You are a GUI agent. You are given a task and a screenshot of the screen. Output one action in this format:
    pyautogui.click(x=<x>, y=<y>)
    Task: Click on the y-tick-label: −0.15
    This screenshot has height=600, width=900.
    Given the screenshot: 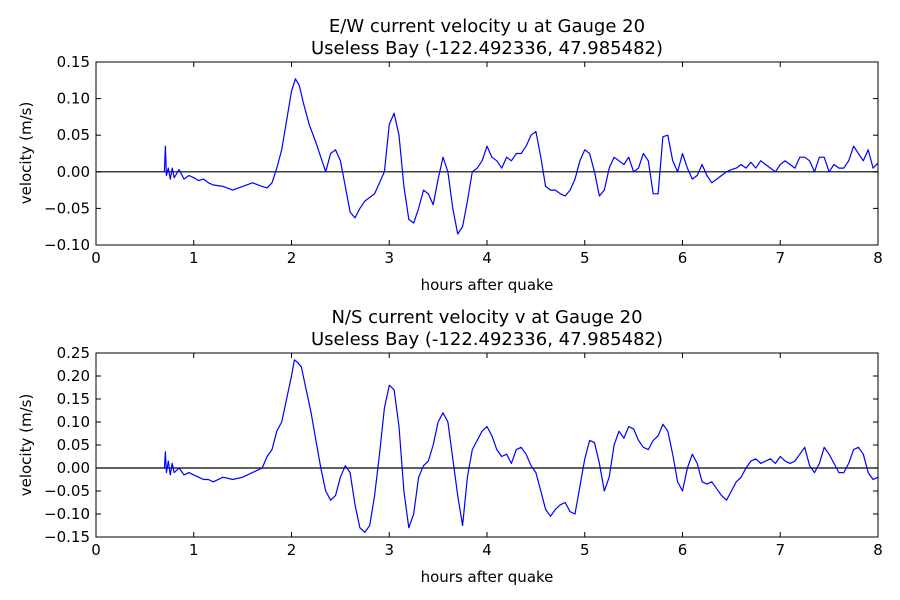 What is the action you would take?
    pyautogui.click(x=67, y=537)
    